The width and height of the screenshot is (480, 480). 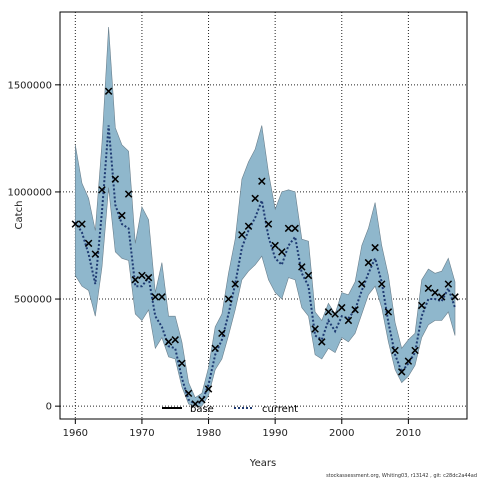 I want to click on y-tick-label: 1000000, so click(x=29, y=192).